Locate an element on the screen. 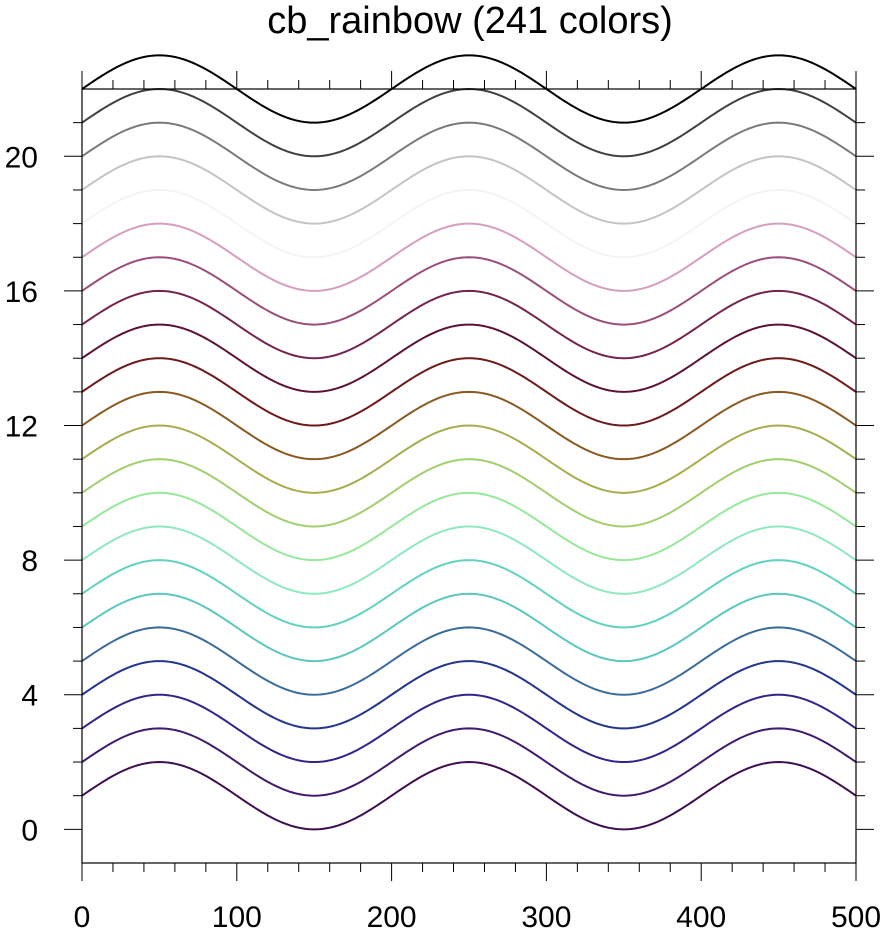 The image size is (886, 935). y-tick-label-16: 16 is located at coordinates (21, 292).